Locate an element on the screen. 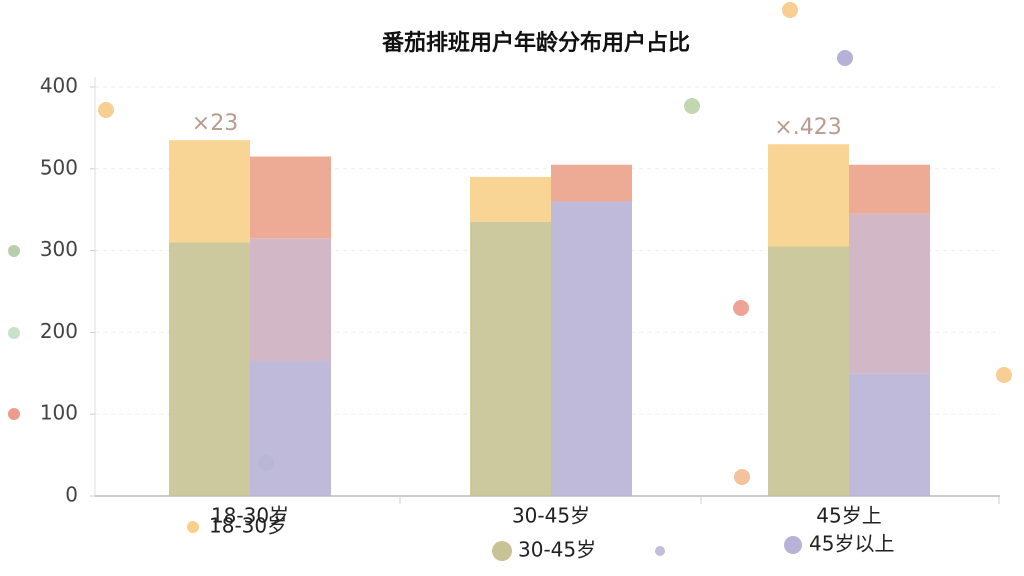 The width and height of the screenshot is (1024, 576). legend-label: 18-30岁 is located at coordinates (248, 526).